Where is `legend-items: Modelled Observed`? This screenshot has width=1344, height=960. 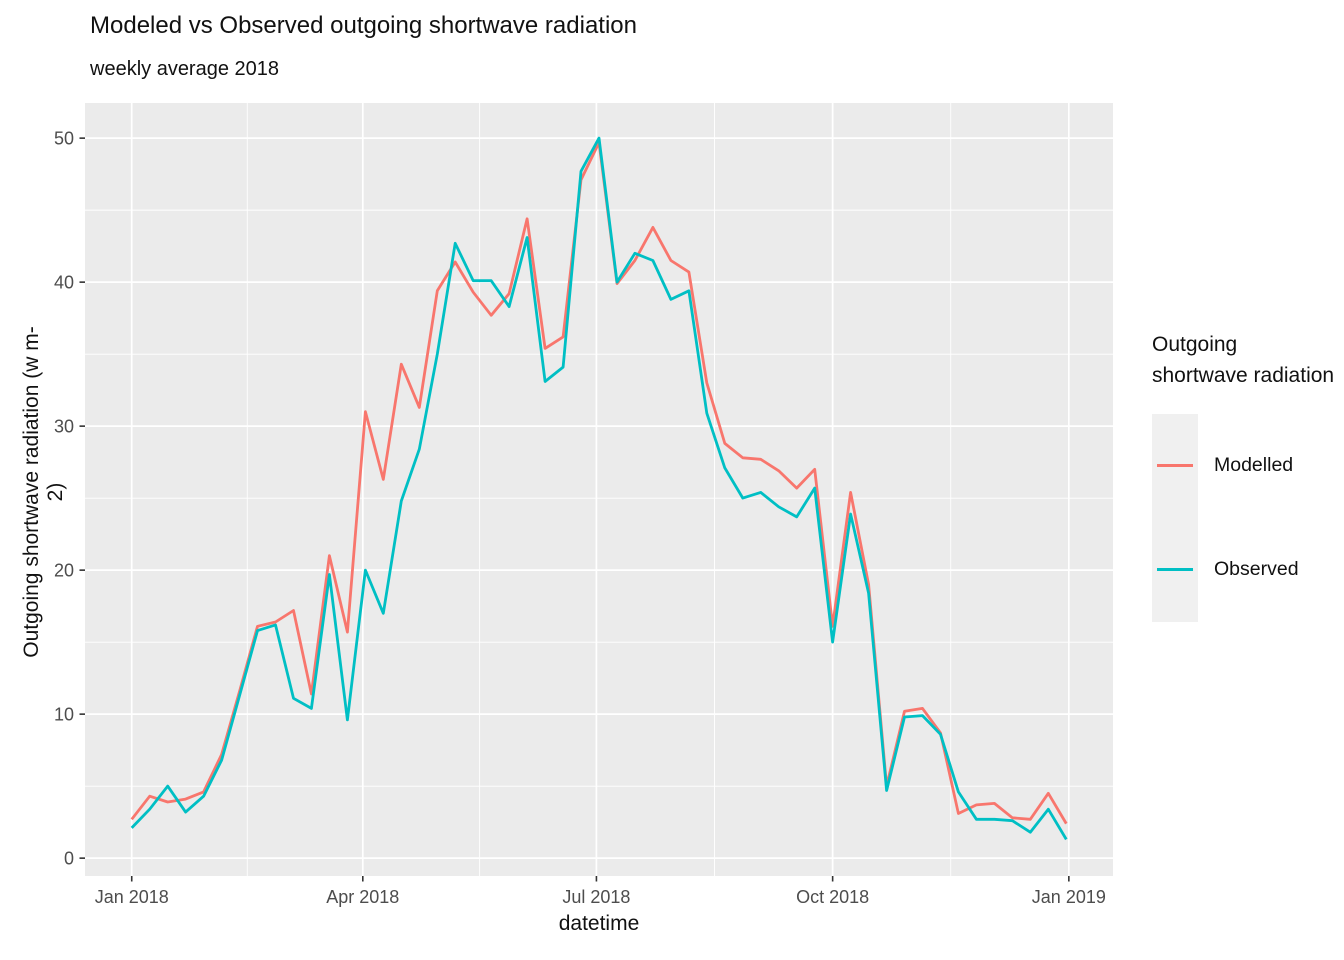 legend-items: Modelled Observed is located at coordinates (1244, 517).